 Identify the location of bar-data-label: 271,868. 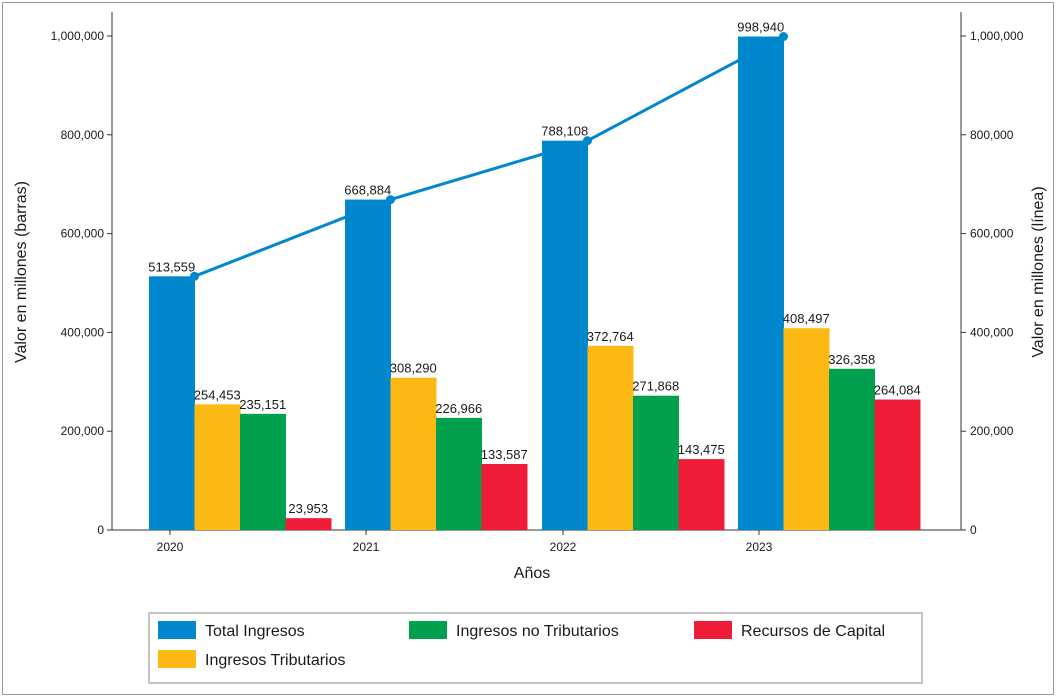
(655, 386).